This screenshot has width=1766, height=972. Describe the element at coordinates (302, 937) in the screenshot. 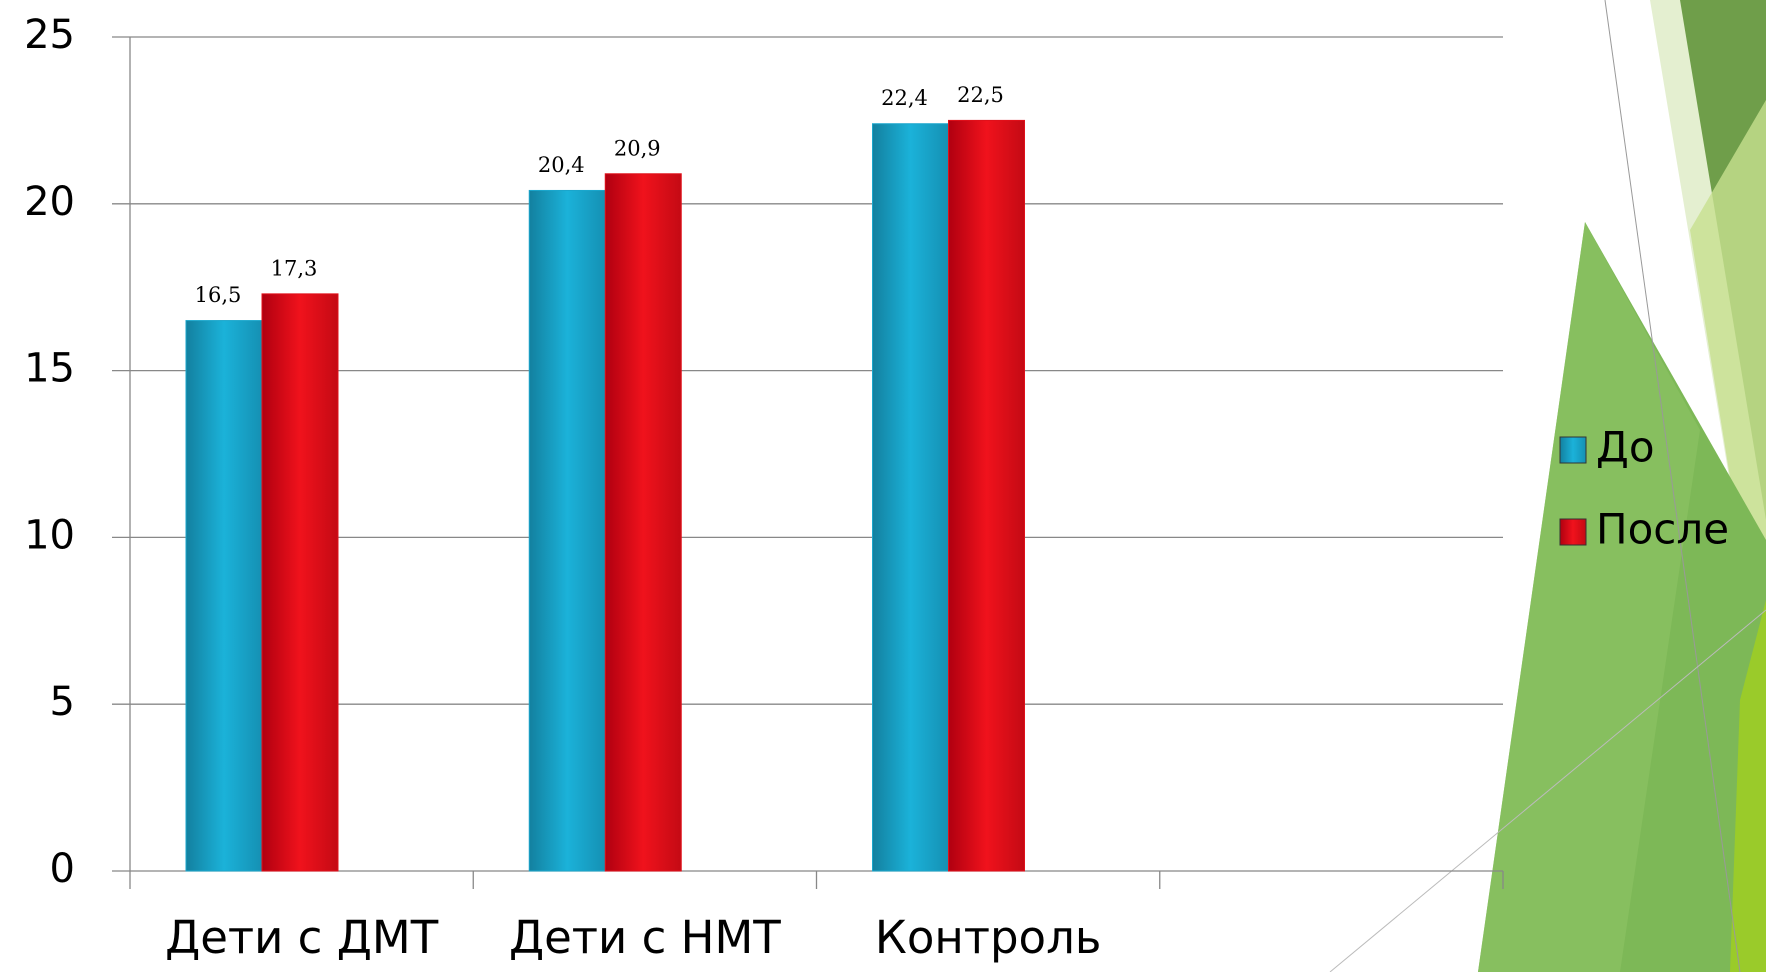

I see `x-tick-label: Дети с ДМТ` at that location.